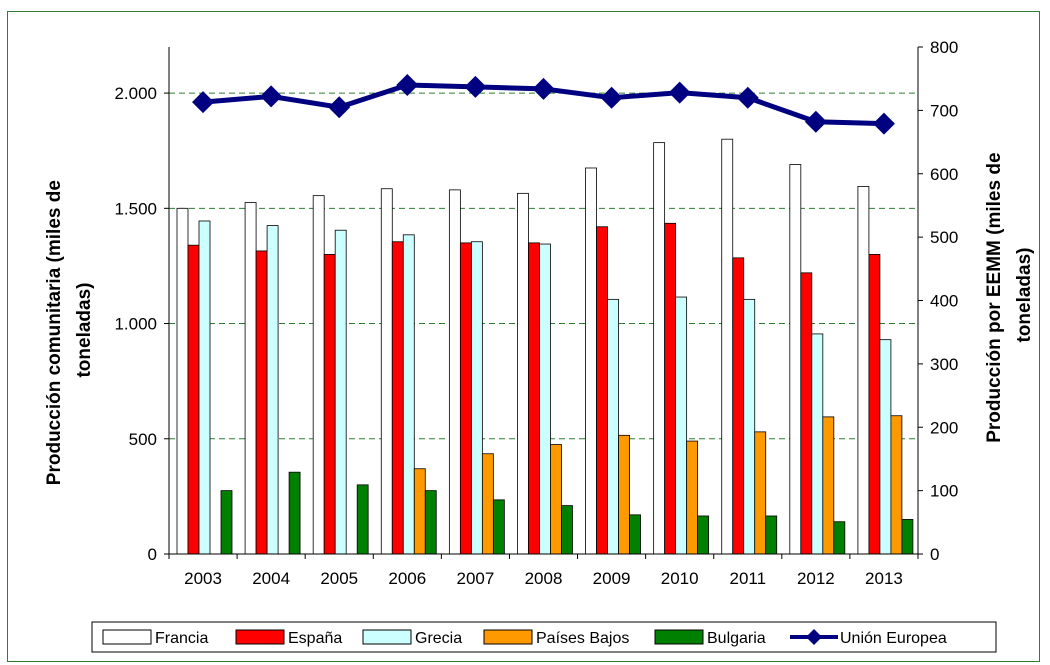 The width and height of the screenshot is (1050, 665). I want to click on bar-bulgaria-2007, so click(498, 527).